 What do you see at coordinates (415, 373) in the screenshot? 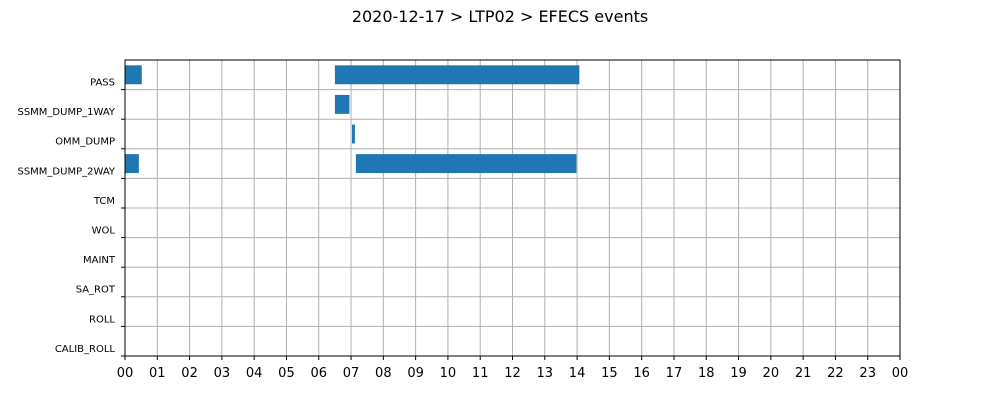
I see `x-tick-label: 09` at bounding box center [415, 373].